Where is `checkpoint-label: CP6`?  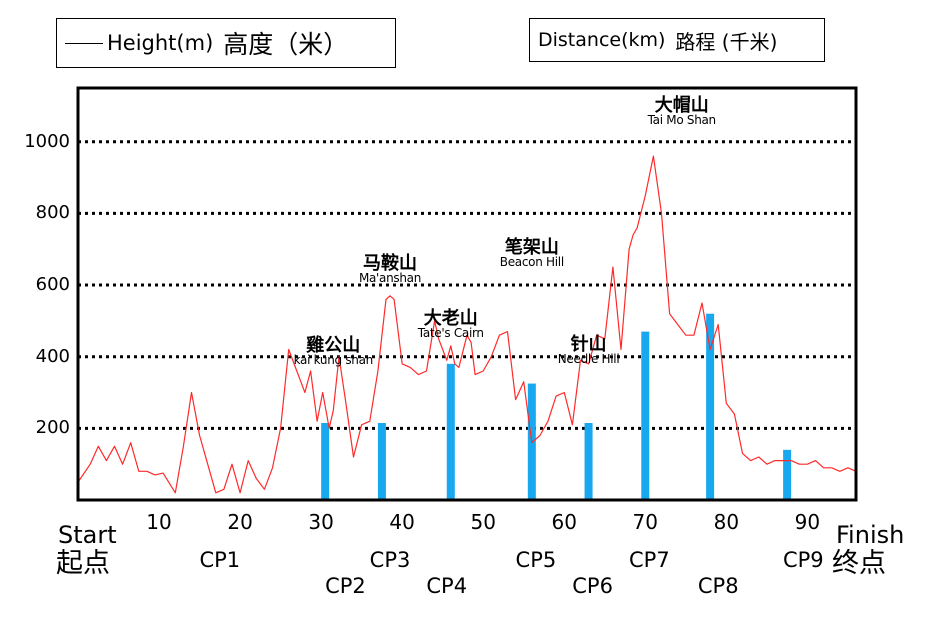
checkpoint-label: CP6 is located at coordinates (592, 586).